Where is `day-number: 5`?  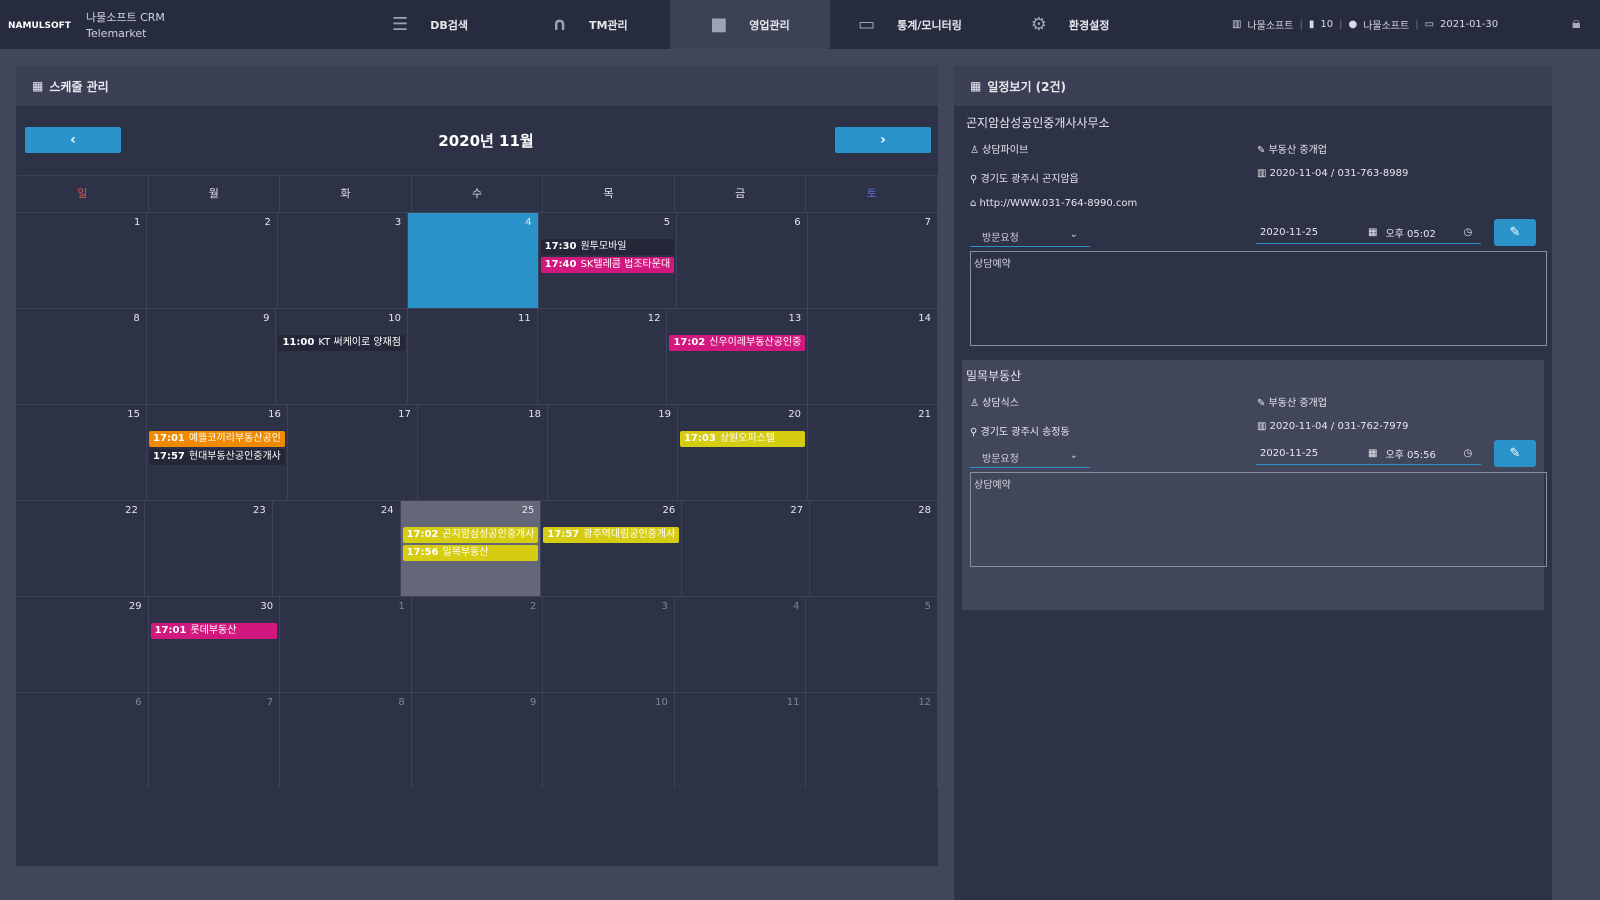
day-number: 5 is located at coordinates (667, 222).